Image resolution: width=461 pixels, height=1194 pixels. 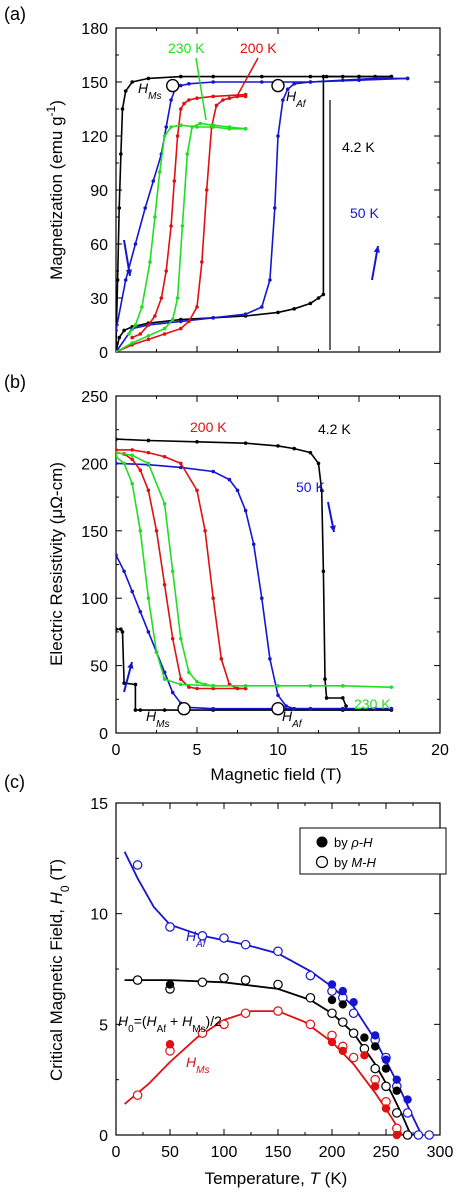 What do you see at coordinates (255, 574) in the screenshot?
I see `plot-area-b` at bounding box center [255, 574].